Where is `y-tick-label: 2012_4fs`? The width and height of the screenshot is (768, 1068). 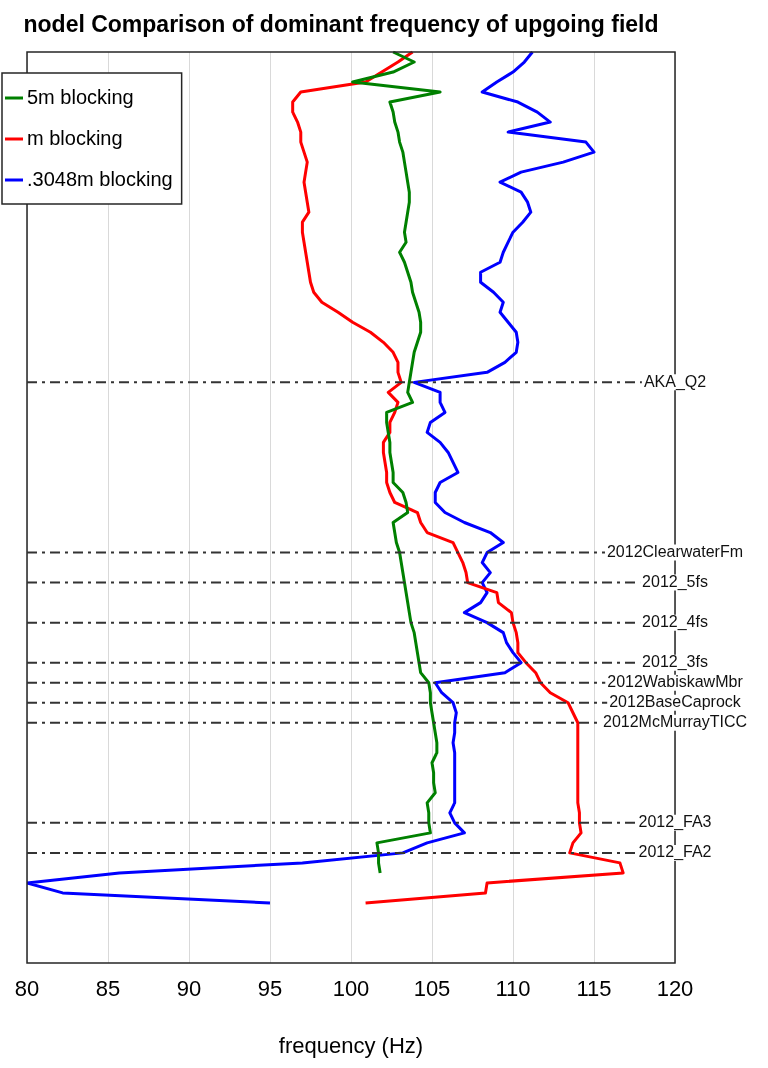 y-tick-label: 2012_4fs is located at coordinates (675, 622).